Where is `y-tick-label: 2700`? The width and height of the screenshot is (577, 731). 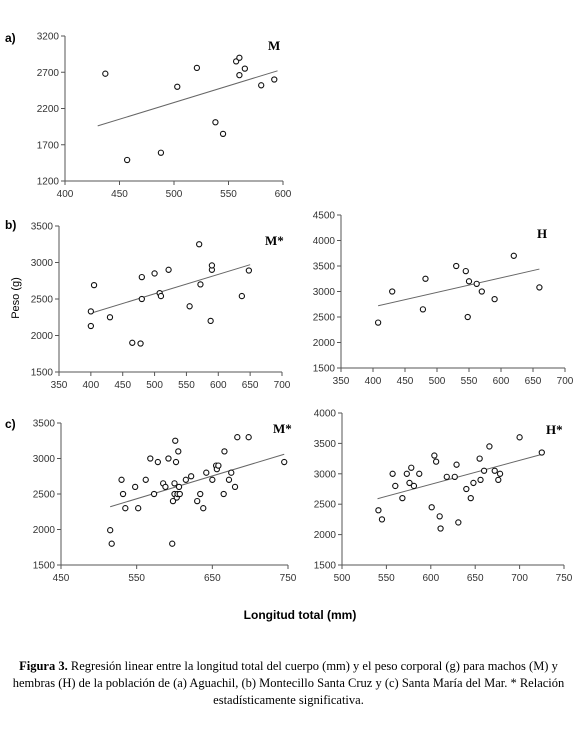 y-tick-label: 2700 is located at coordinates (48, 73).